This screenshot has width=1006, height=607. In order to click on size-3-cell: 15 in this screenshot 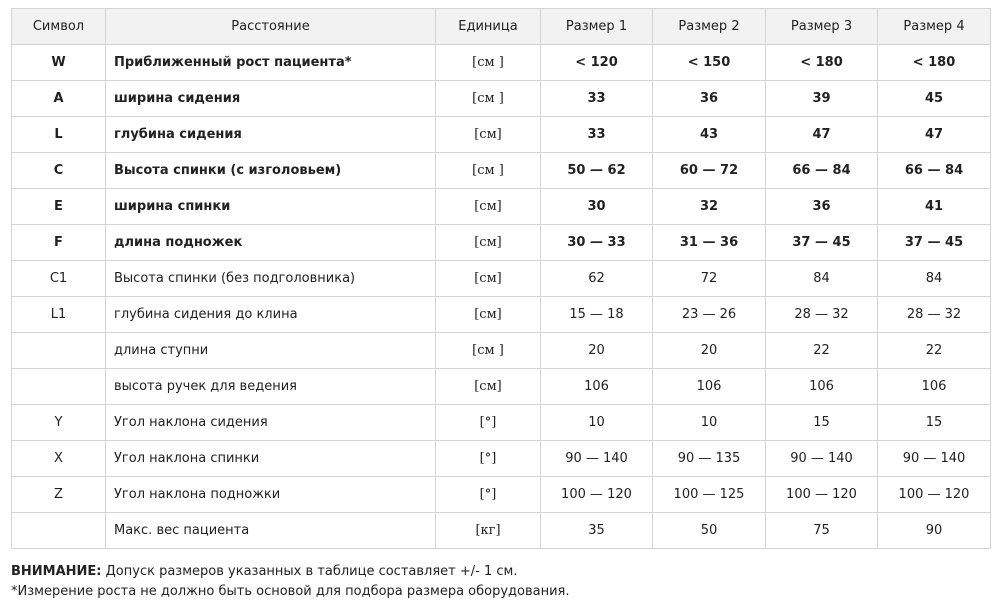, I will do `click(821, 422)`.